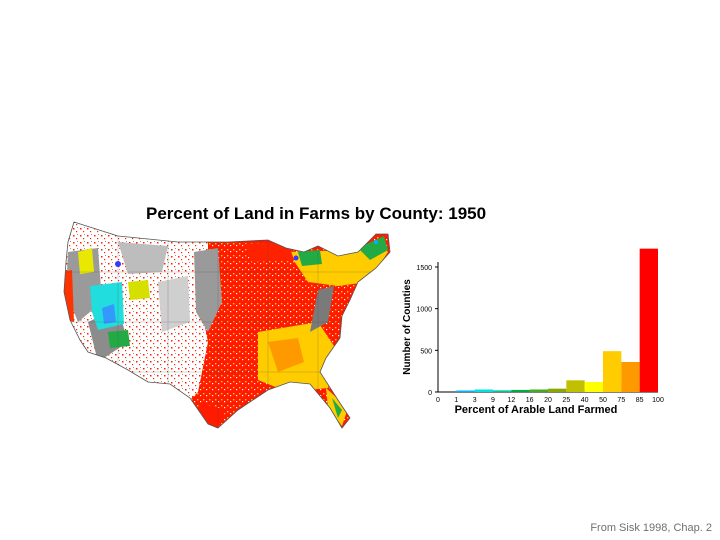 Image resolution: width=720 pixels, height=540 pixels. I want to click on x-tick-label: 100, so click(658, 400).